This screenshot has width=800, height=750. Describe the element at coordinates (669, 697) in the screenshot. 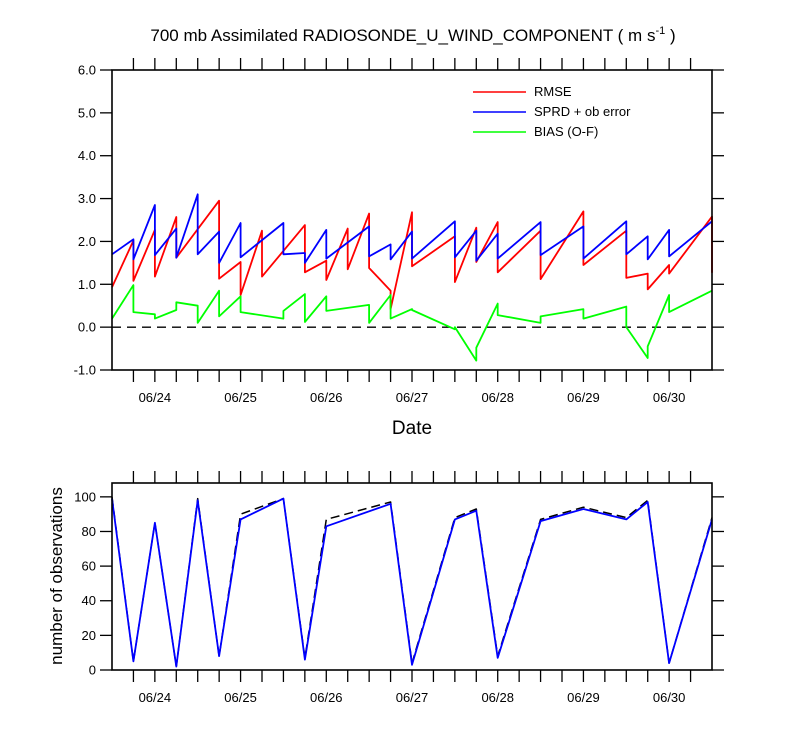

I see `bottom-x-tick-label: 06/30` at that location.